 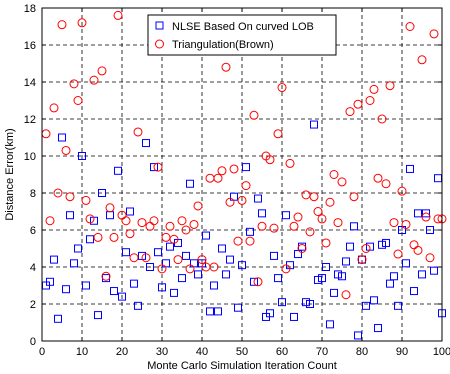 What do you see at coordinates (122, 352) in the screenshot?
I see `x-tick-label: 20` at bounding box center [122, 352].